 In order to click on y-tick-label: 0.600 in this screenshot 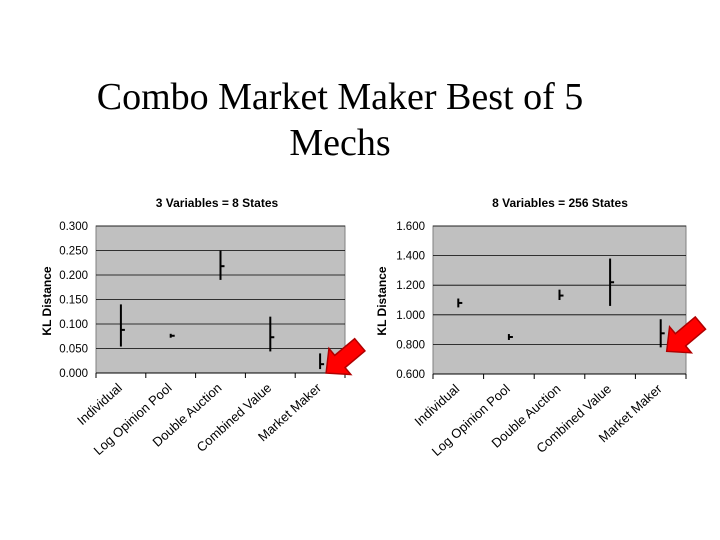, I will do `click(410, 375)`.